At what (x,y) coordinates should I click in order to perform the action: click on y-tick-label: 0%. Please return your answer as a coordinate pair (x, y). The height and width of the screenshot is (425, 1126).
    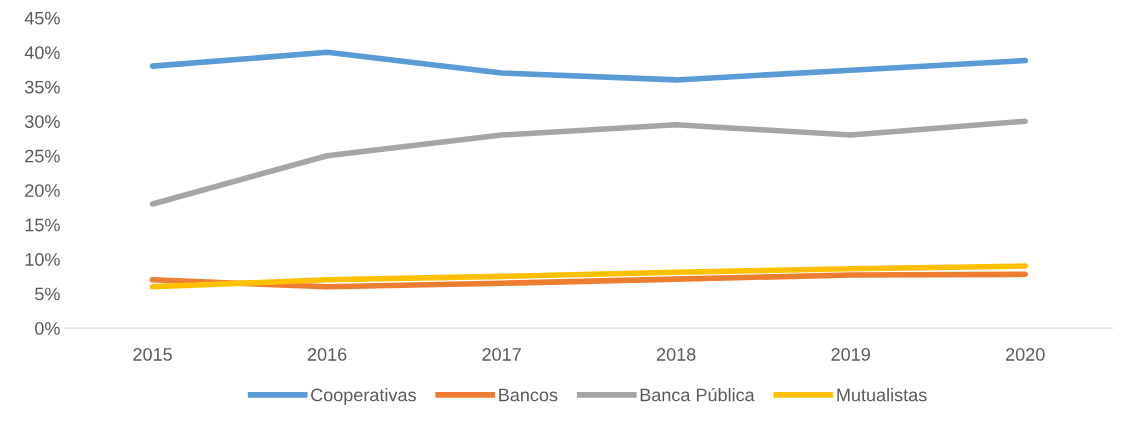
    Looking at the image, I should click on (47, 328).